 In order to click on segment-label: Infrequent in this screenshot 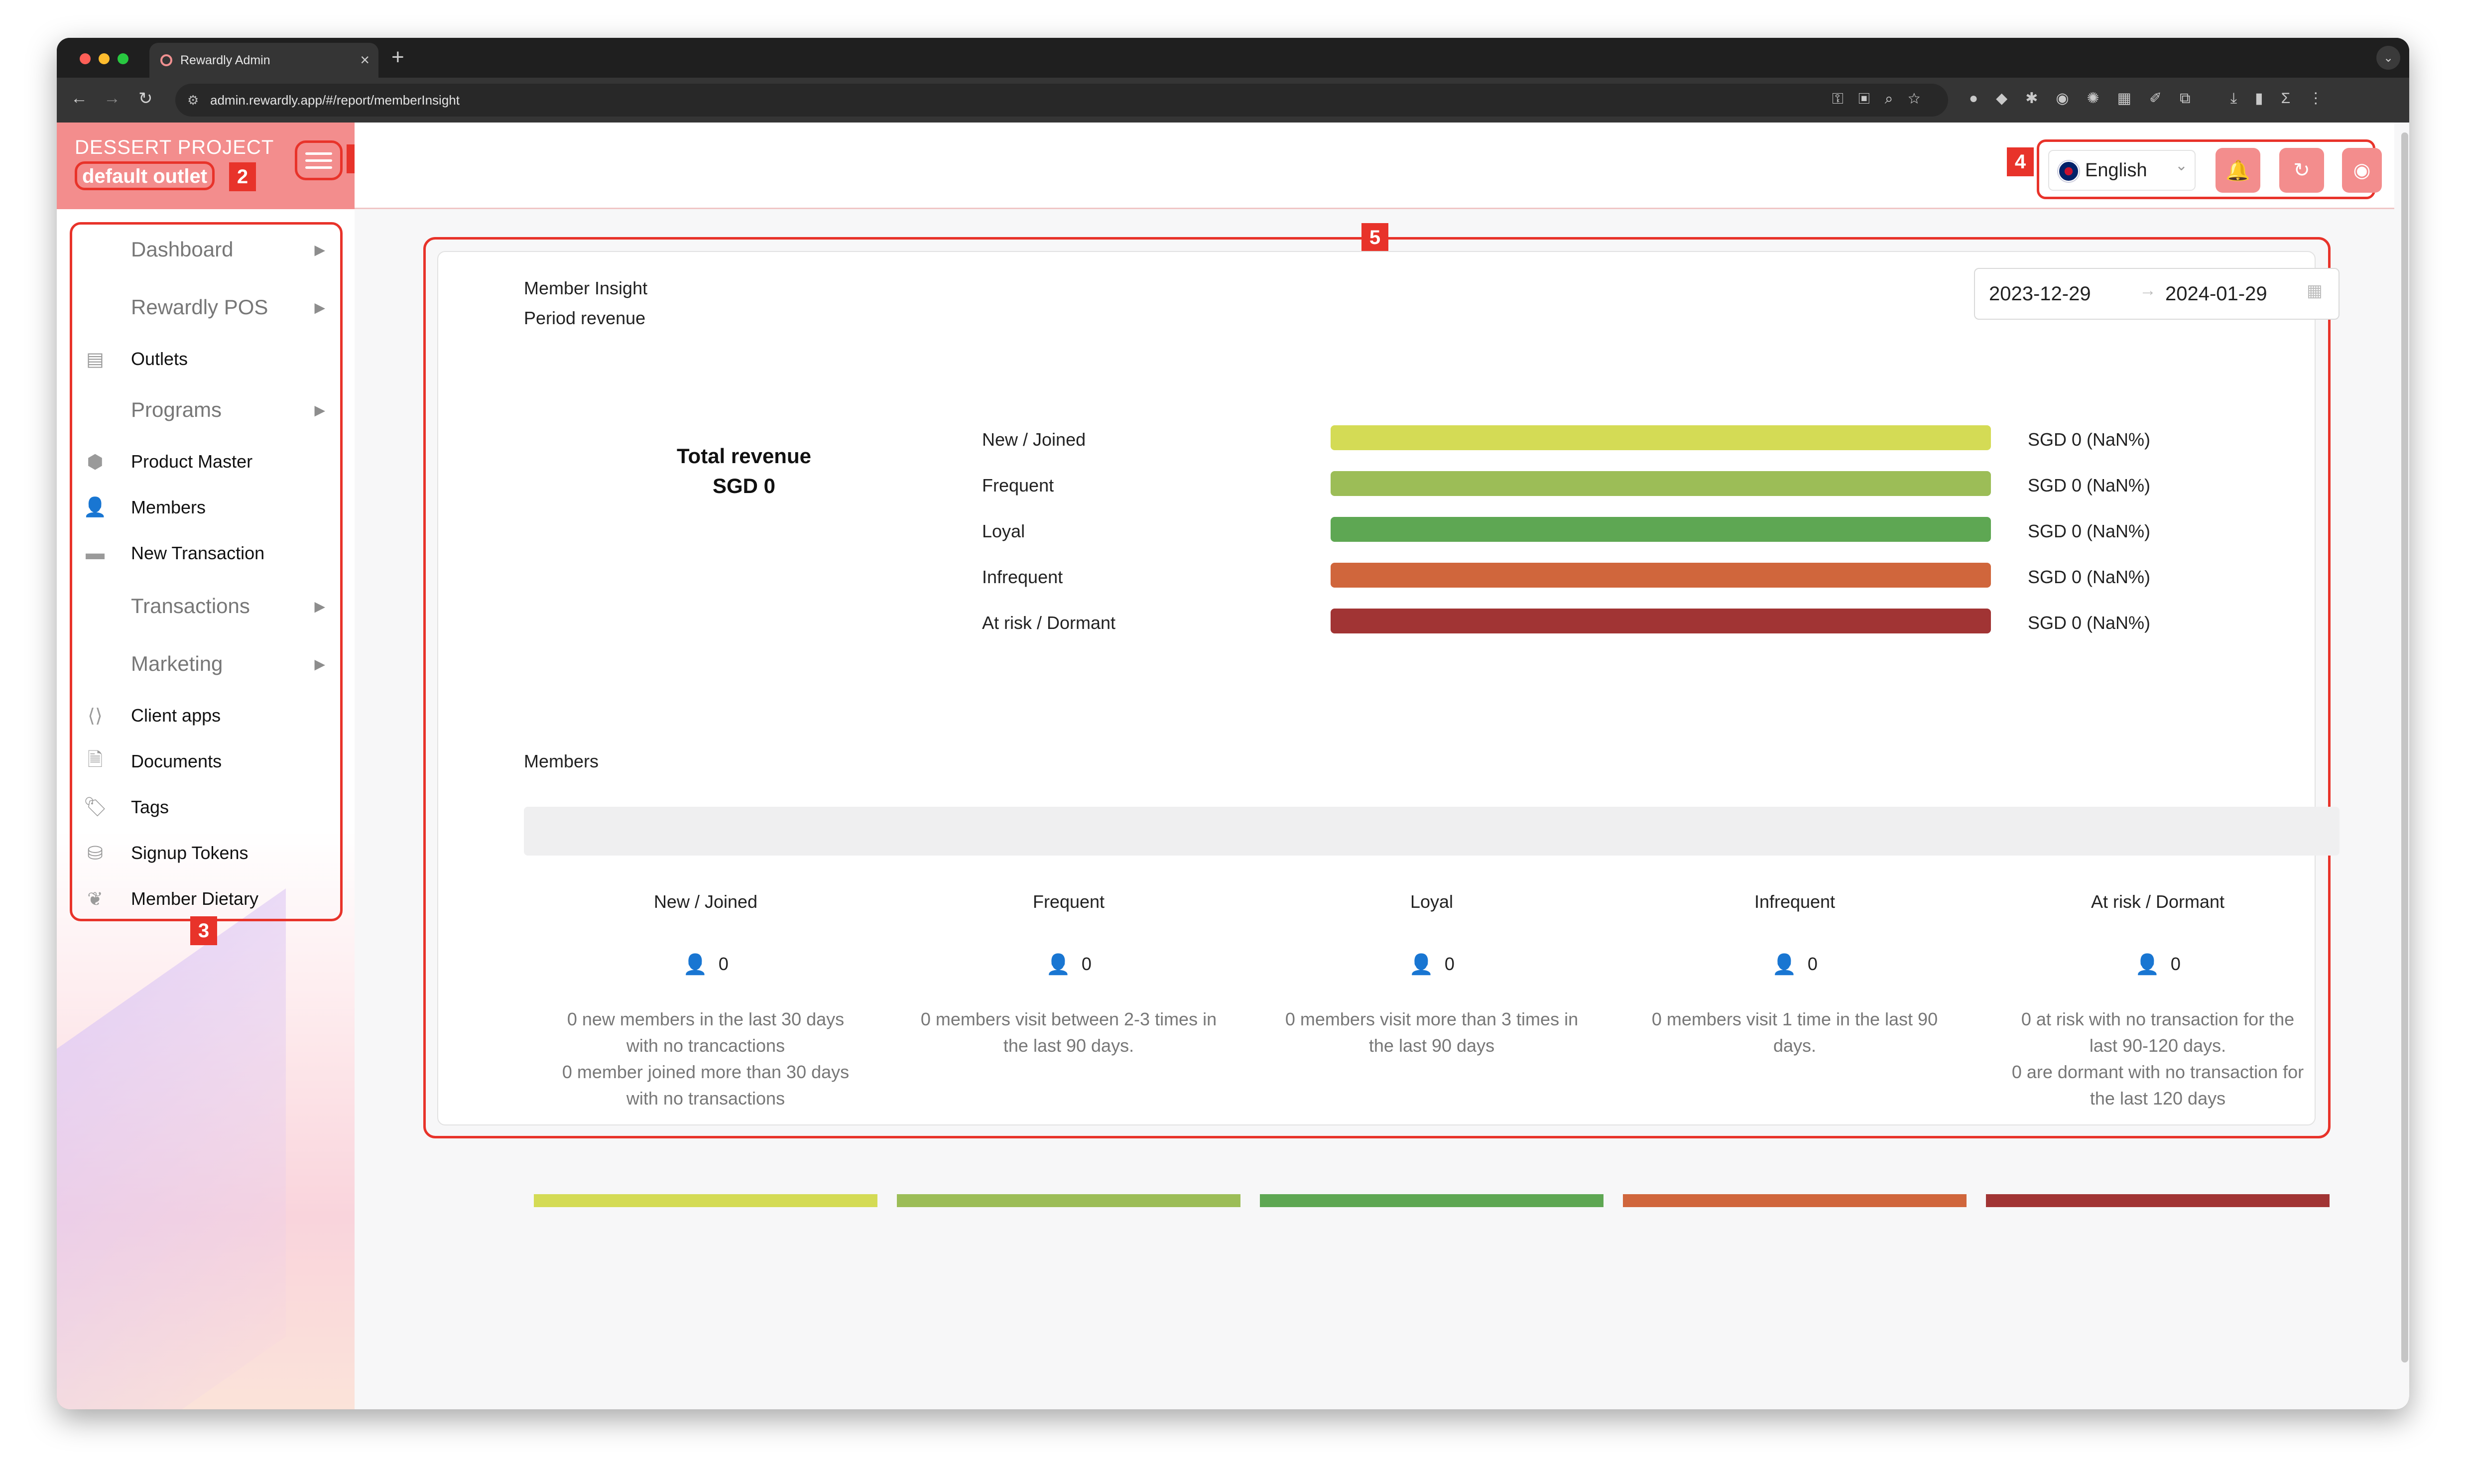, I will do `click(1022, 577)`.